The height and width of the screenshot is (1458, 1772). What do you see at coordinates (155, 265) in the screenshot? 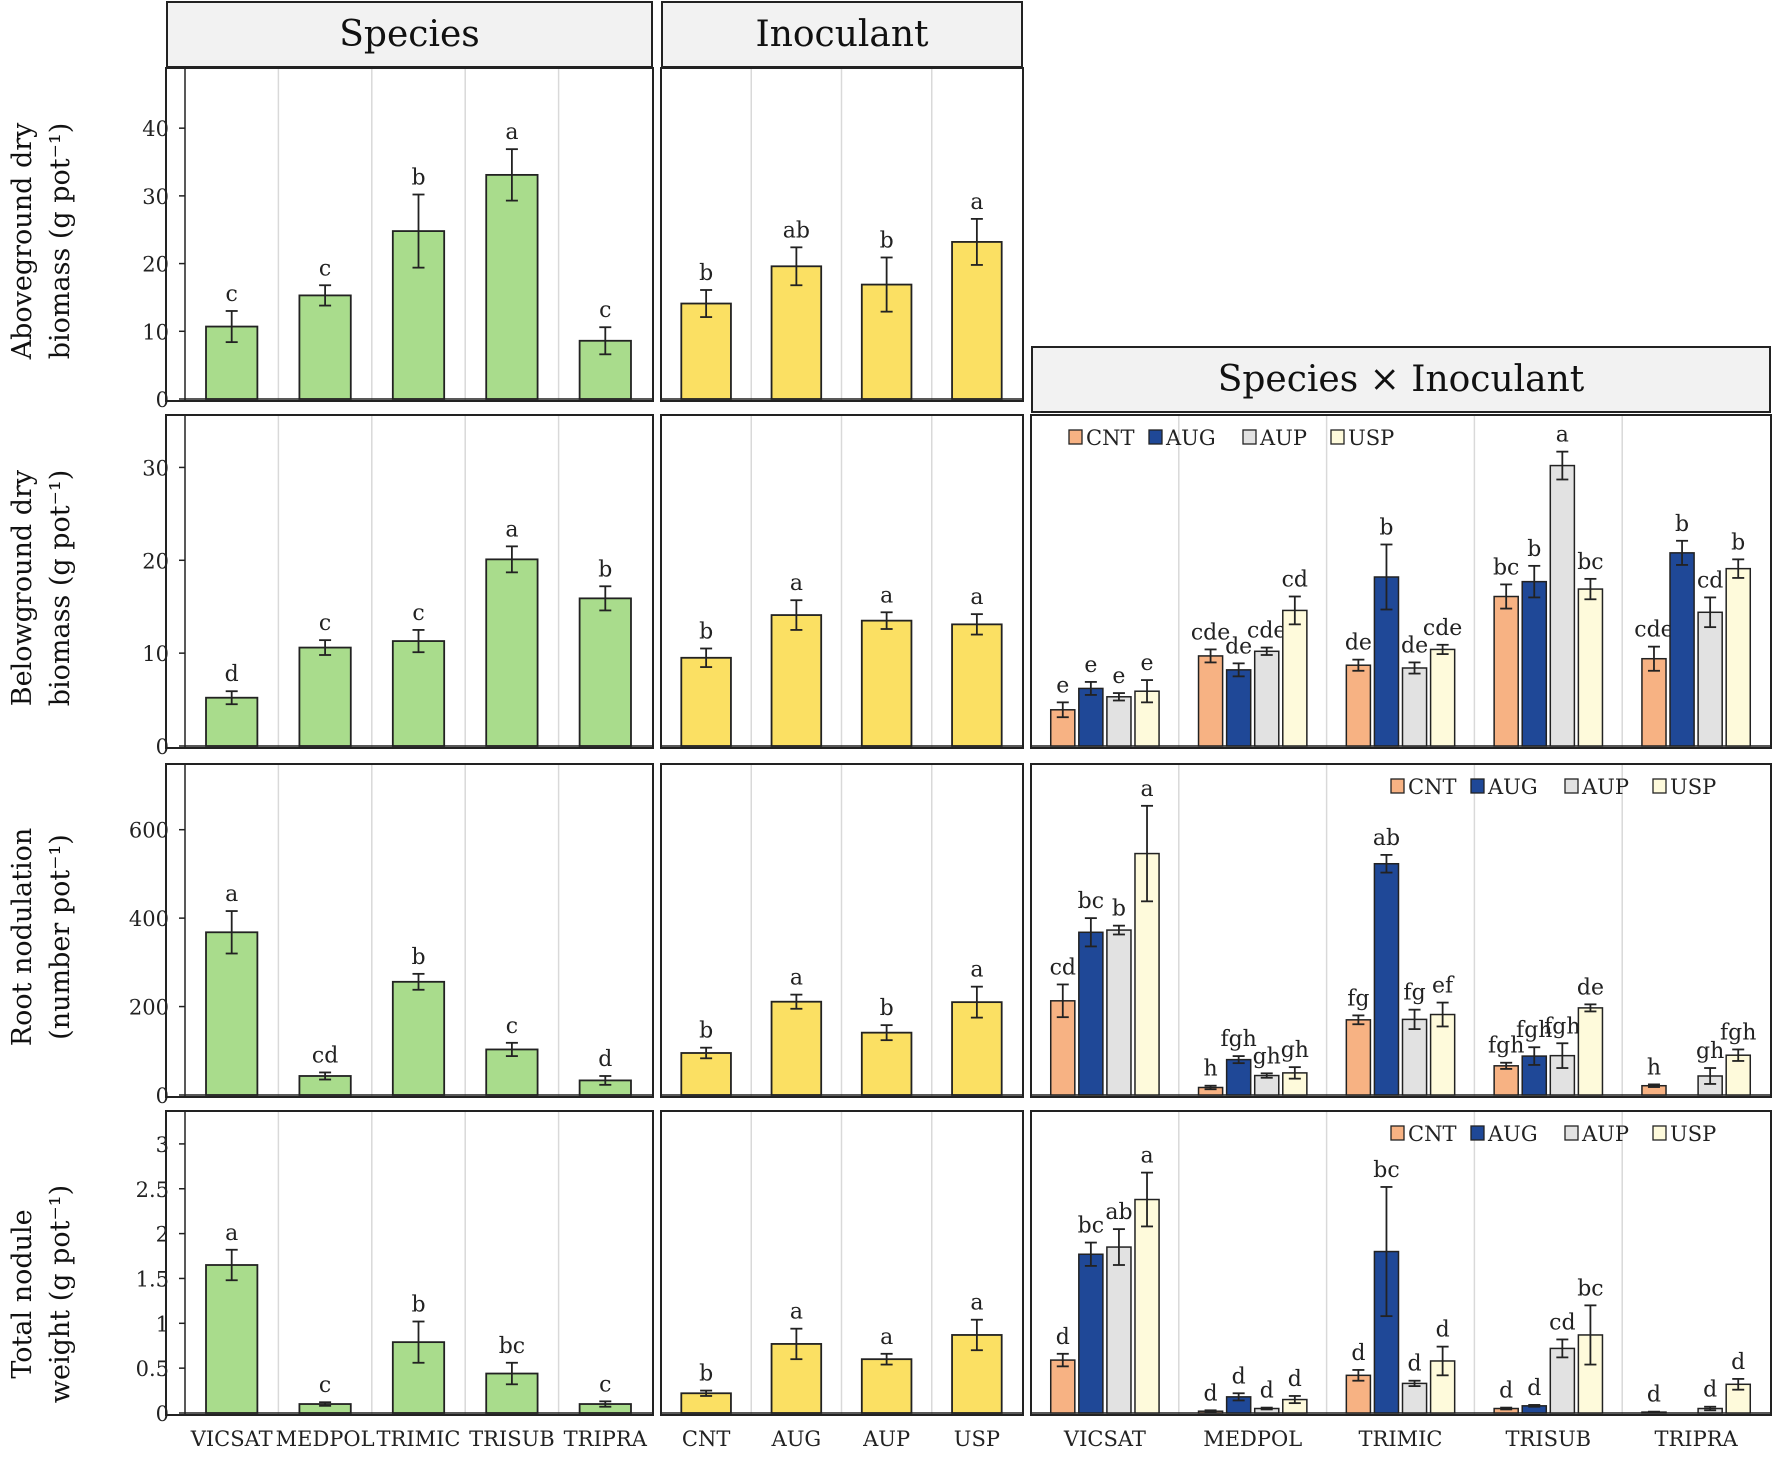
I see `y-tick-label: 20` at bounding box center [155, 265].